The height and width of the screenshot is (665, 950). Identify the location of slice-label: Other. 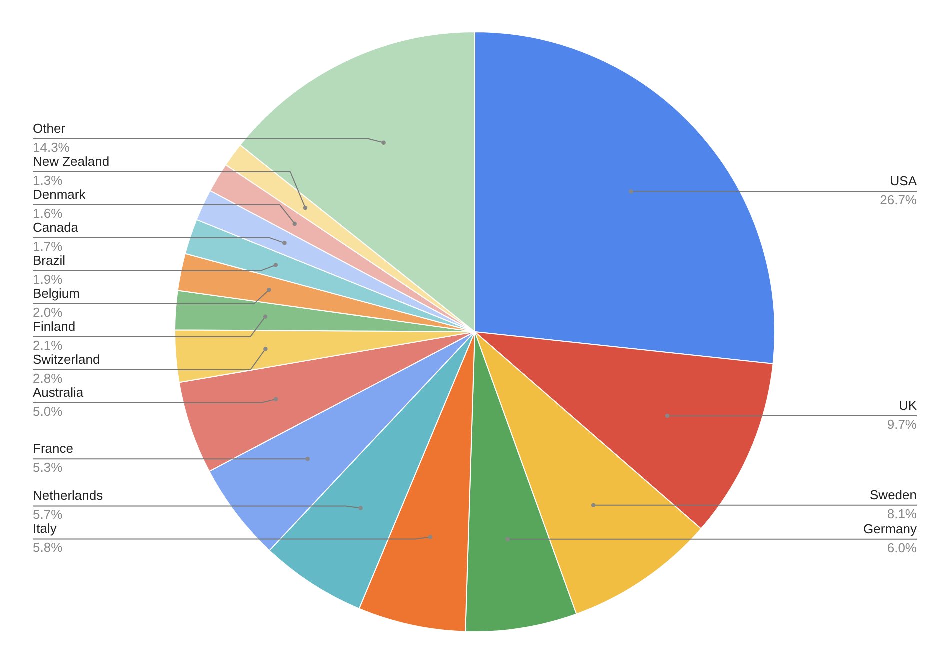
(49, 128).